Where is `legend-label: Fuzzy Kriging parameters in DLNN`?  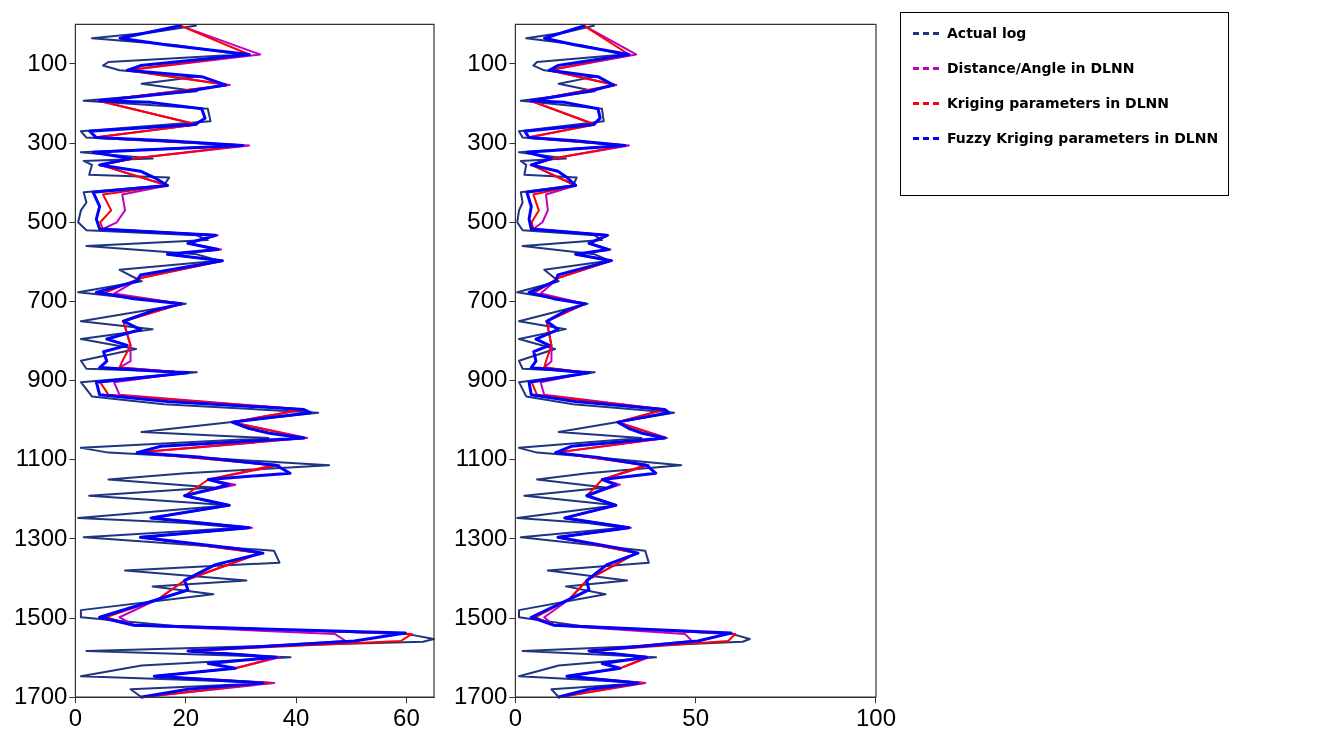 legend-label: Fuzzy Kriging parameters in DLNN is located at coordinates (1083, 138).